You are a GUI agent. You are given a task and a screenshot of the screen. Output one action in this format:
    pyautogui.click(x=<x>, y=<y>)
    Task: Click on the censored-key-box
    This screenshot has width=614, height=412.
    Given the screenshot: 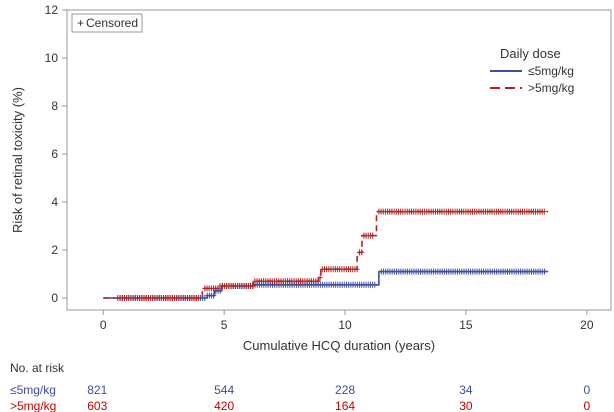 What is the action you would take?
    pyautogui.click(x=107, y=23)
    